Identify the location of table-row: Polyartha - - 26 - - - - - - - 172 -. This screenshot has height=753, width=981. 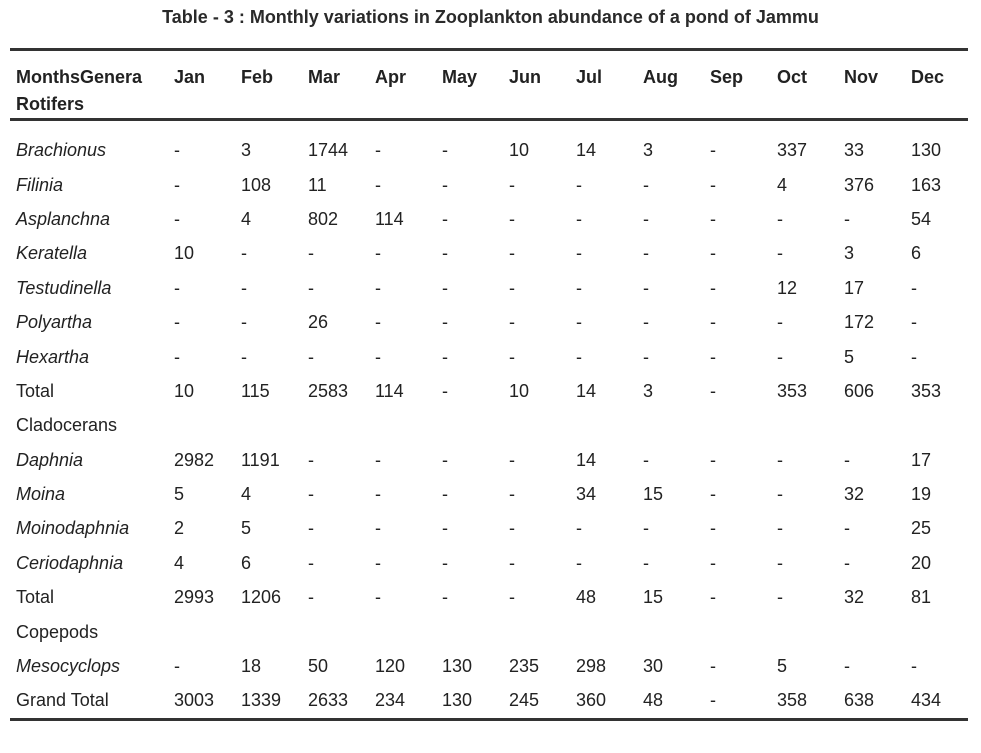
(489, 322).